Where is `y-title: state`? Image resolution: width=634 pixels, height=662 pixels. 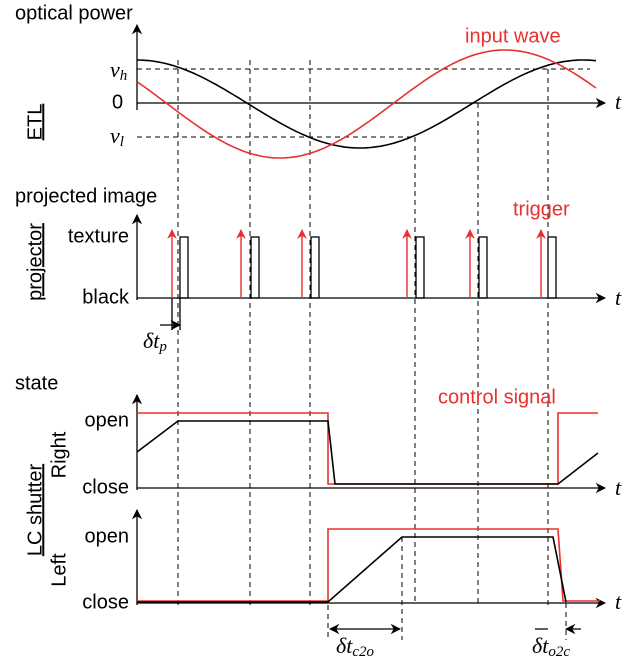
y-title: state is located at coordinates (36, 383).